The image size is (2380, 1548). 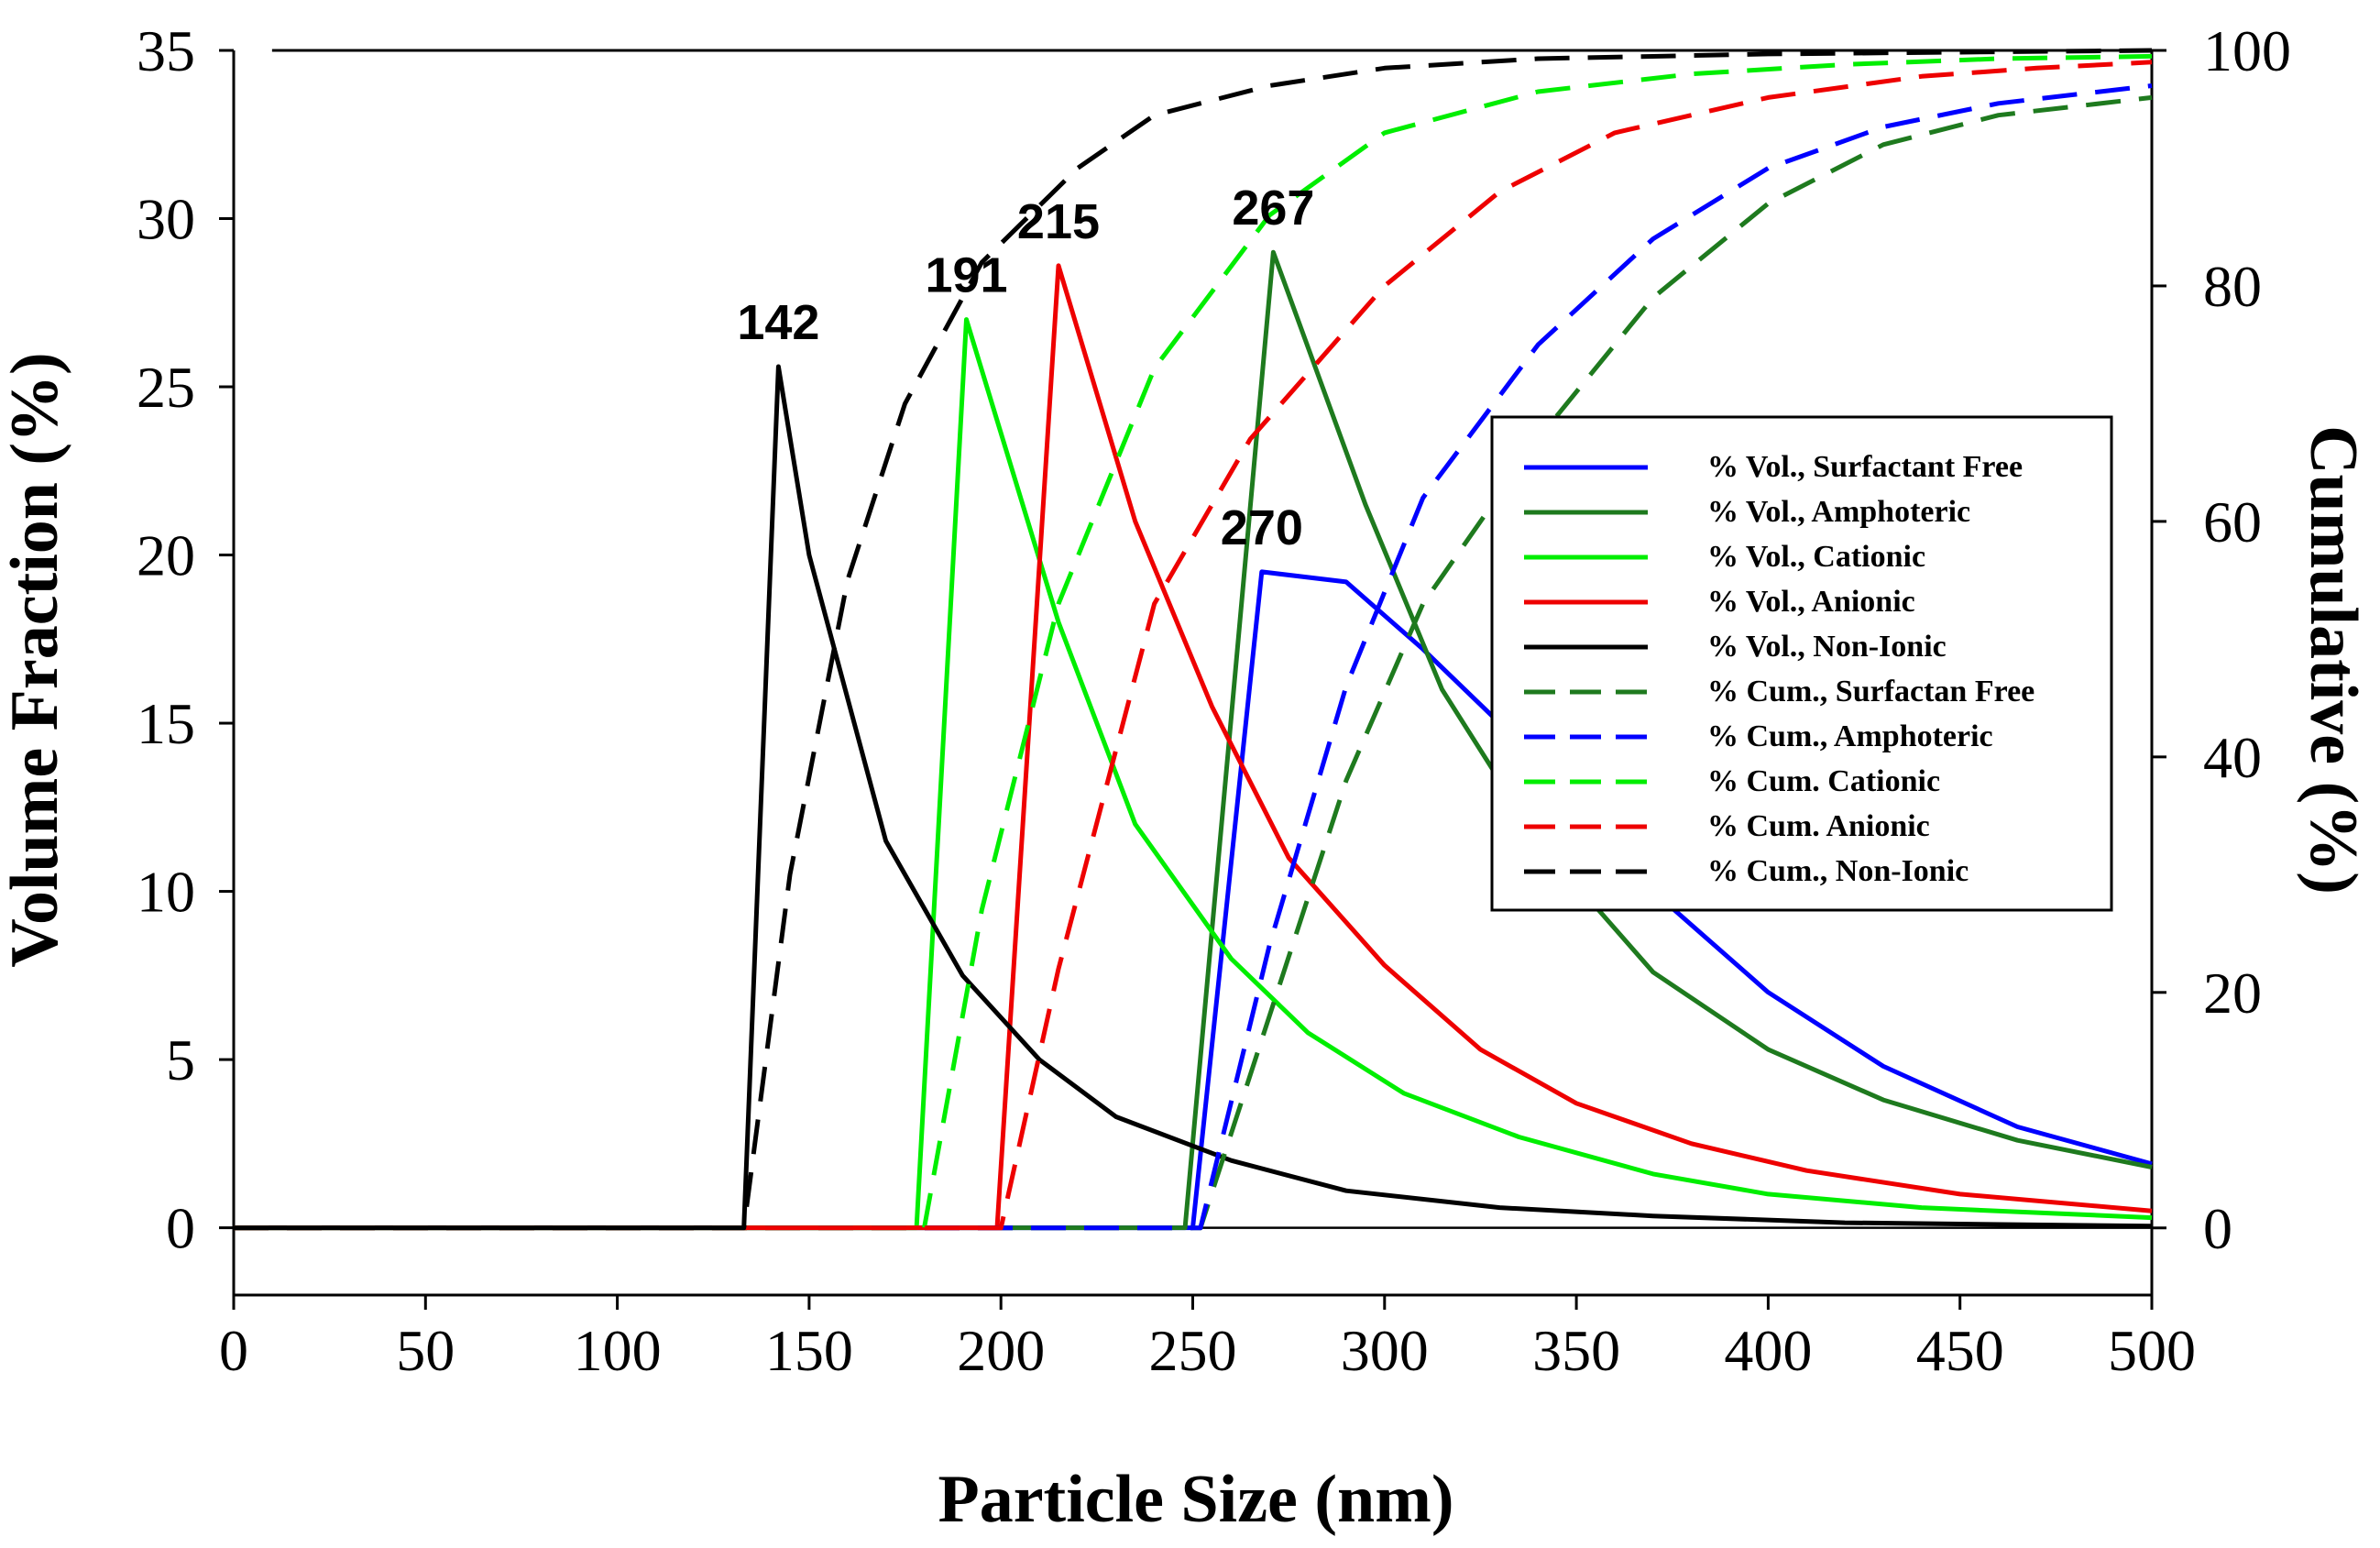 I want to click on x-tick-label: 0, so click(x=233, y=1350).